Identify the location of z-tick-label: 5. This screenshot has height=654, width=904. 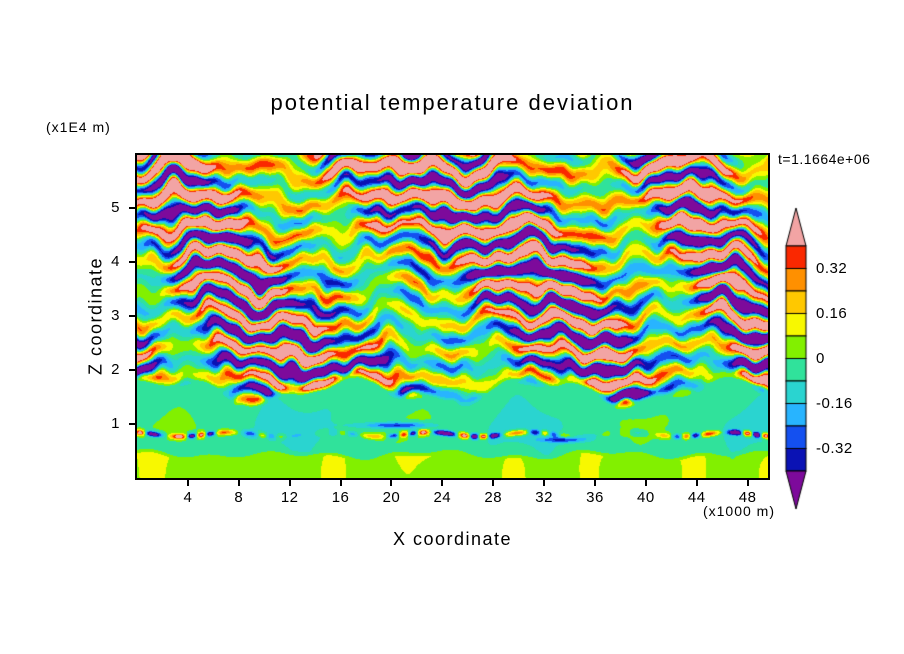
(115, 207).